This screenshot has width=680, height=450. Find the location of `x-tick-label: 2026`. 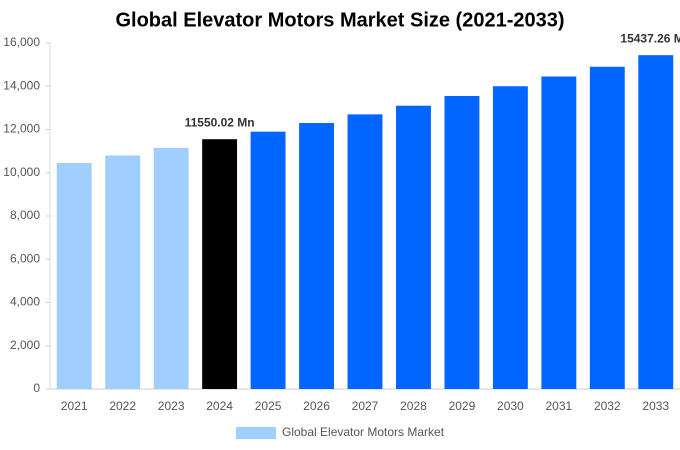

x-tick-label: 2026 is located at coordinates (316, 406).